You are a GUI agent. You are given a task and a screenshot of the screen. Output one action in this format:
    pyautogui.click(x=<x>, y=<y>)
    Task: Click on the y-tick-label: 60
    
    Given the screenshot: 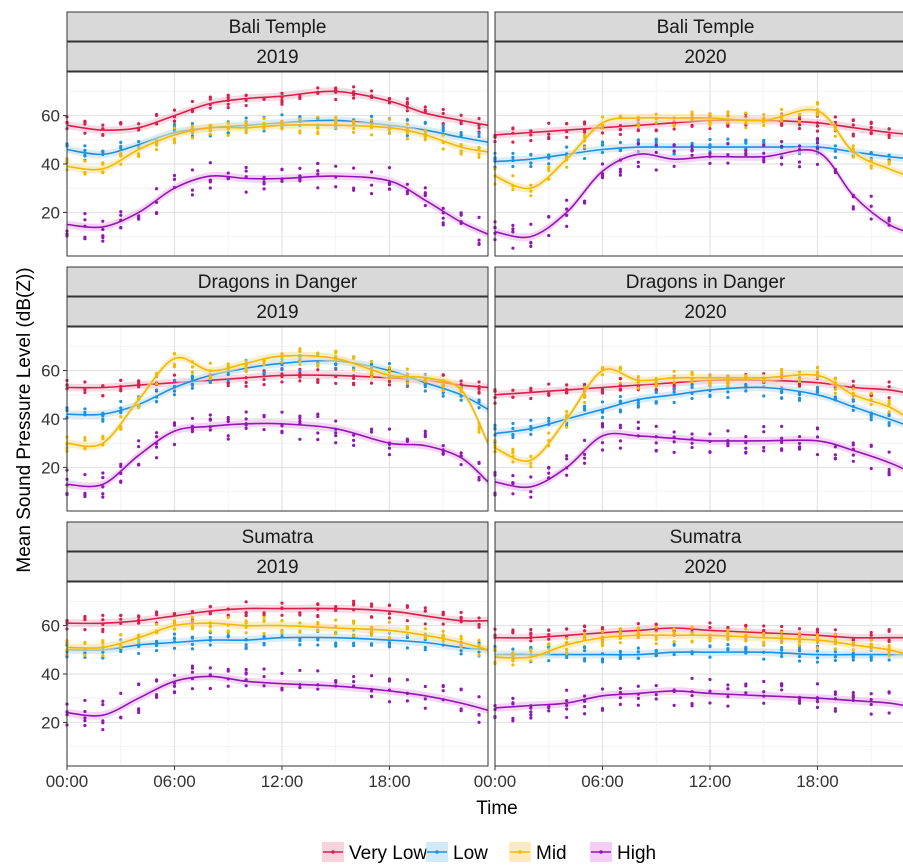 What is the action you would take?
    pyautogui.click(x=50, y=116)
    